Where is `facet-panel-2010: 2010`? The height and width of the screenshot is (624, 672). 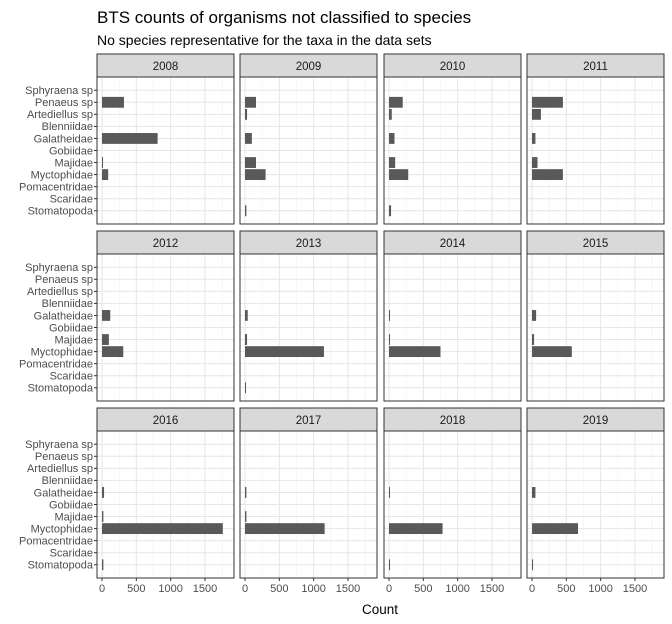 facet-panel-2010: 2010 is located at coordinates (452, 139).